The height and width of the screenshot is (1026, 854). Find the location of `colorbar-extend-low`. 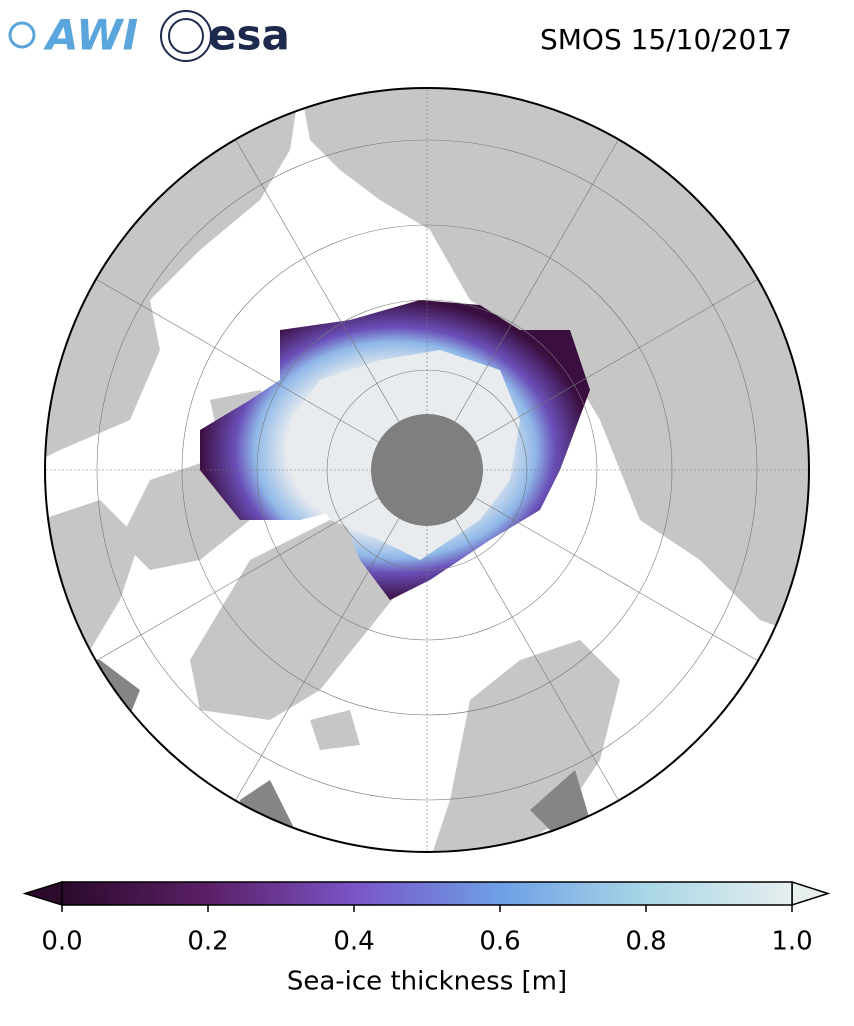

colorbar-extend-low is located at coordinates (42, 893).